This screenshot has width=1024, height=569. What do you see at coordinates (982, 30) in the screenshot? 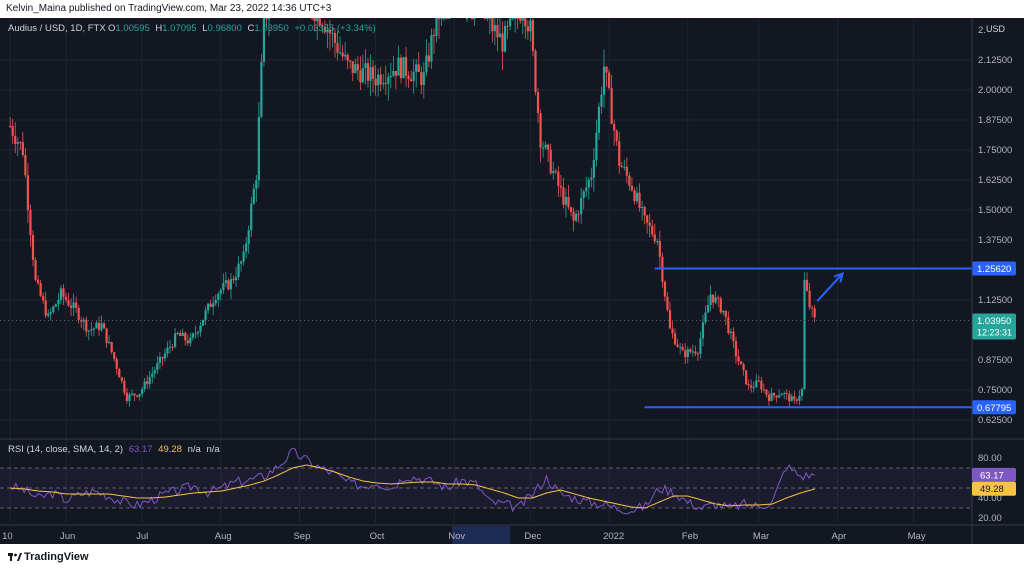
I see `y-tick-label-partial: 2.` at bounding box center [982, 30].